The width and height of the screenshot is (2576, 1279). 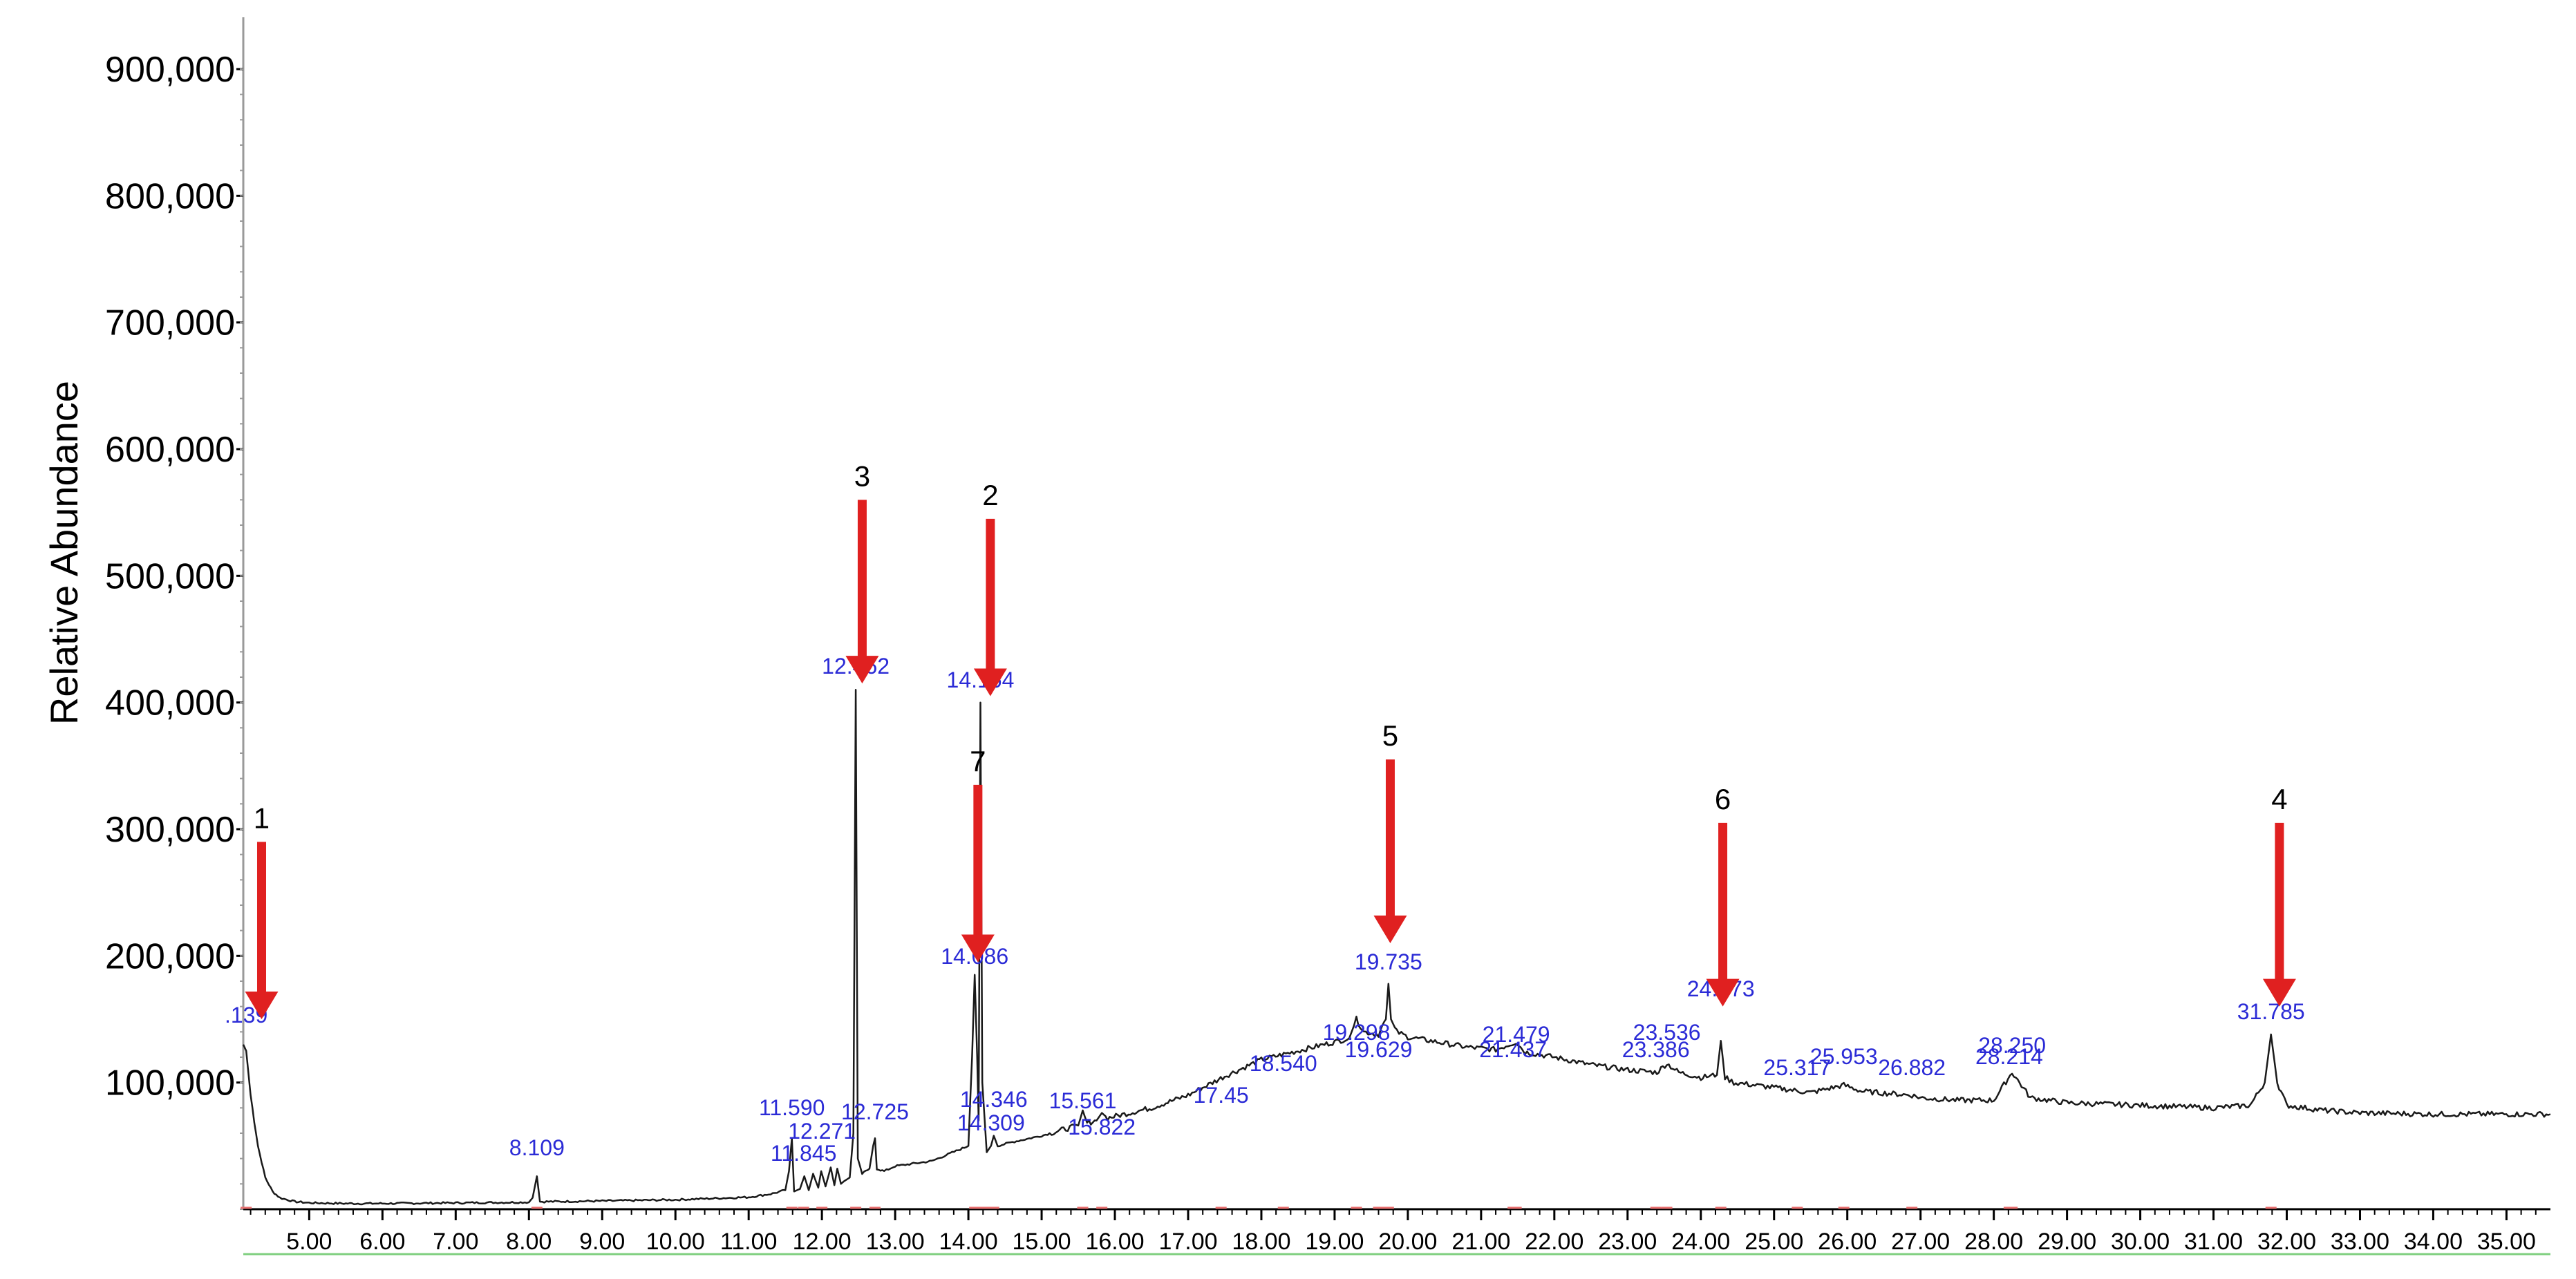 I want to click on x-tick-label: 5.00, so click(x=309, y=1242).